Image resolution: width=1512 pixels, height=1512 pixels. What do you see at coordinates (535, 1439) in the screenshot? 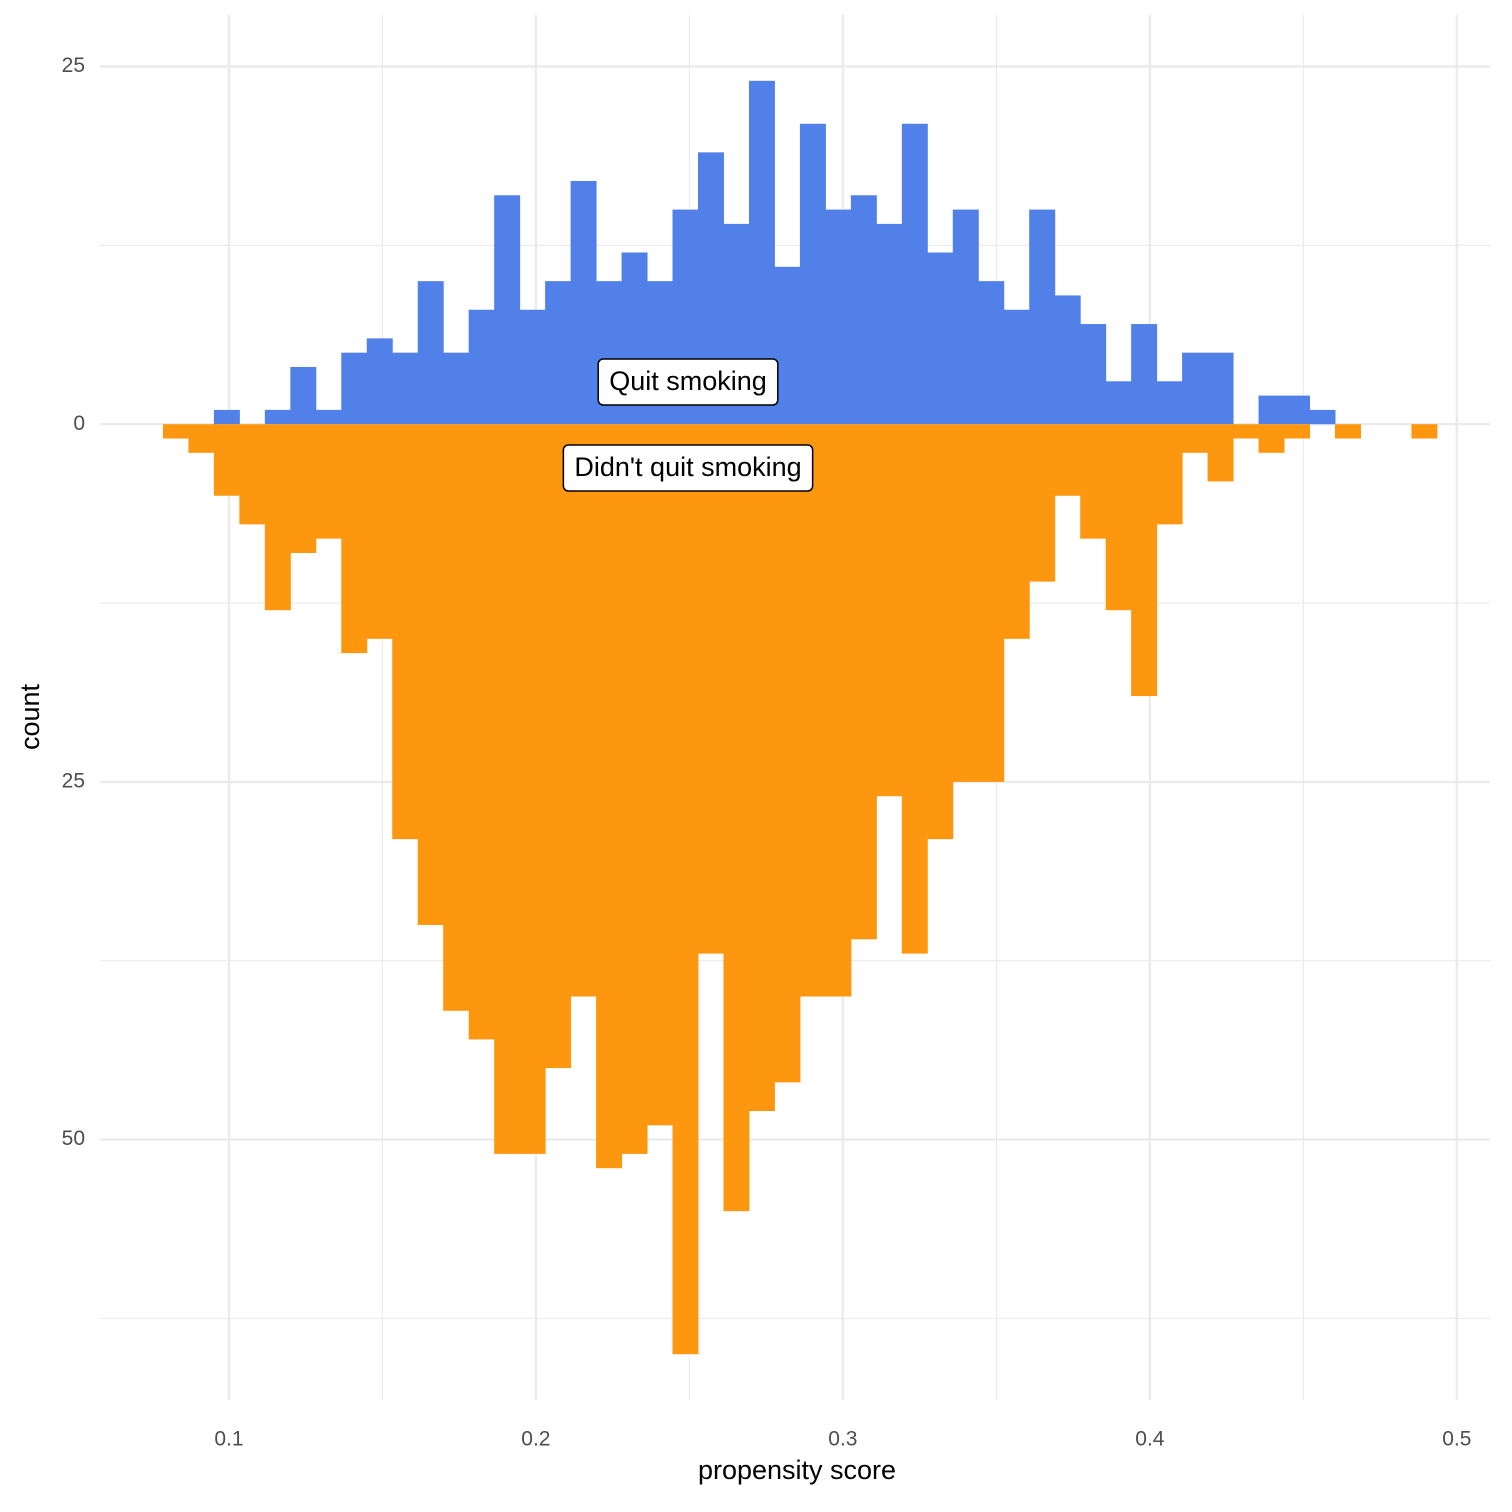
I see `x-tick-label: 0.2` at bounding box center [535, 1439].